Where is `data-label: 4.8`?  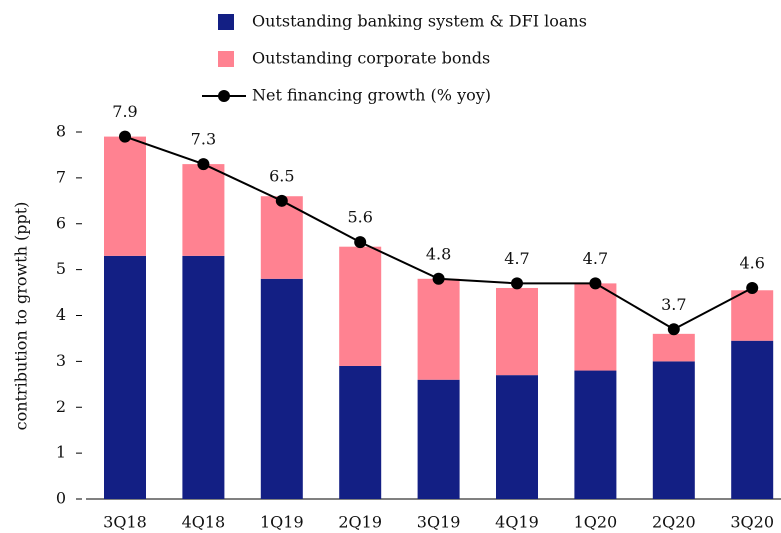
data-label: 4.8 is located at coordinates (438, 253).